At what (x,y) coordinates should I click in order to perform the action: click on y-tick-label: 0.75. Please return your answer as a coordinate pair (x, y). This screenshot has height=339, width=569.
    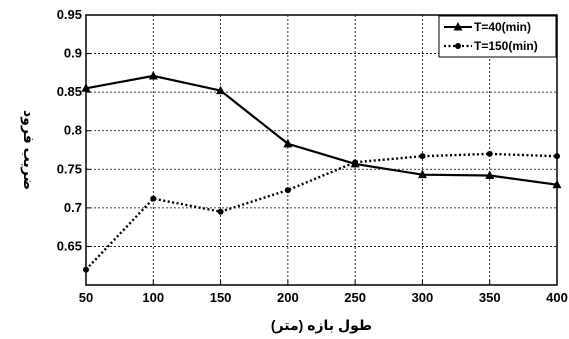
    Looking at the image, I should click on (69, 168).